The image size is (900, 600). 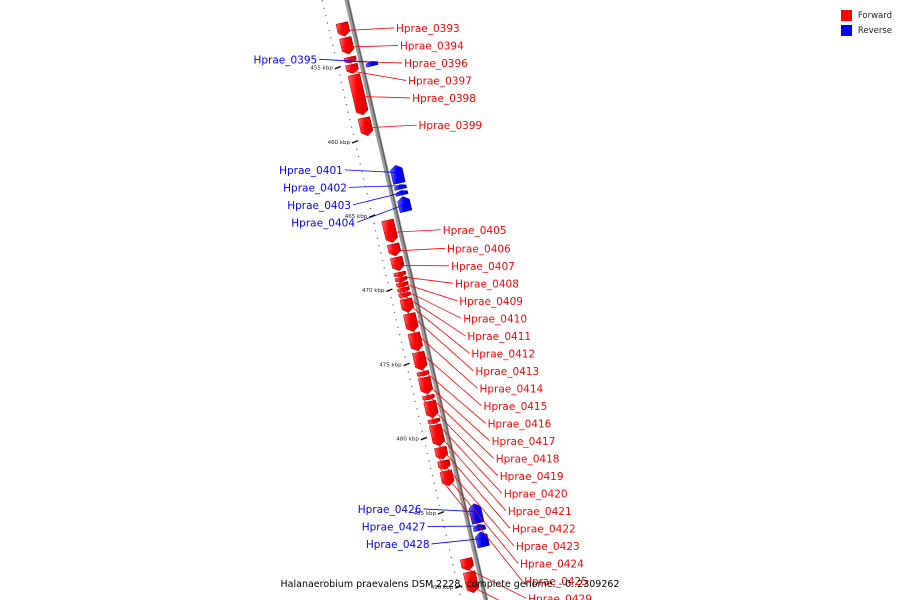 I want to click on gene-label: Hprae_0398, so click(x=444, y=99).